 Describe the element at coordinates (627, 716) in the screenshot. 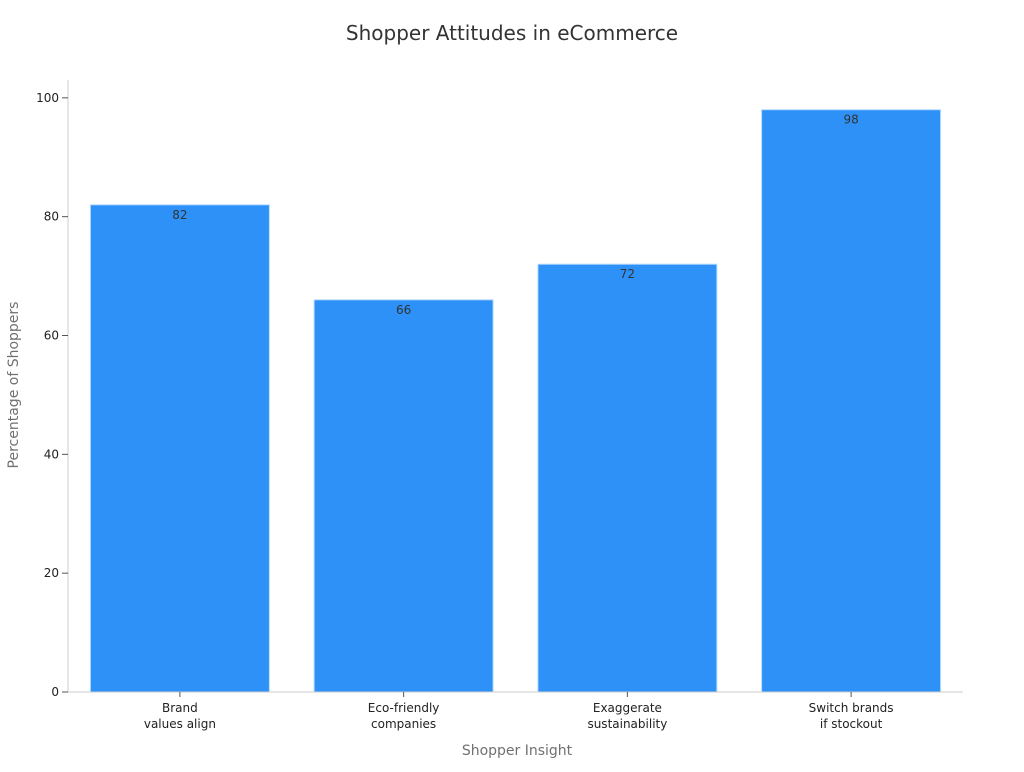

I see `x-tick-label-2: Exaggerate sustainability` at that location.